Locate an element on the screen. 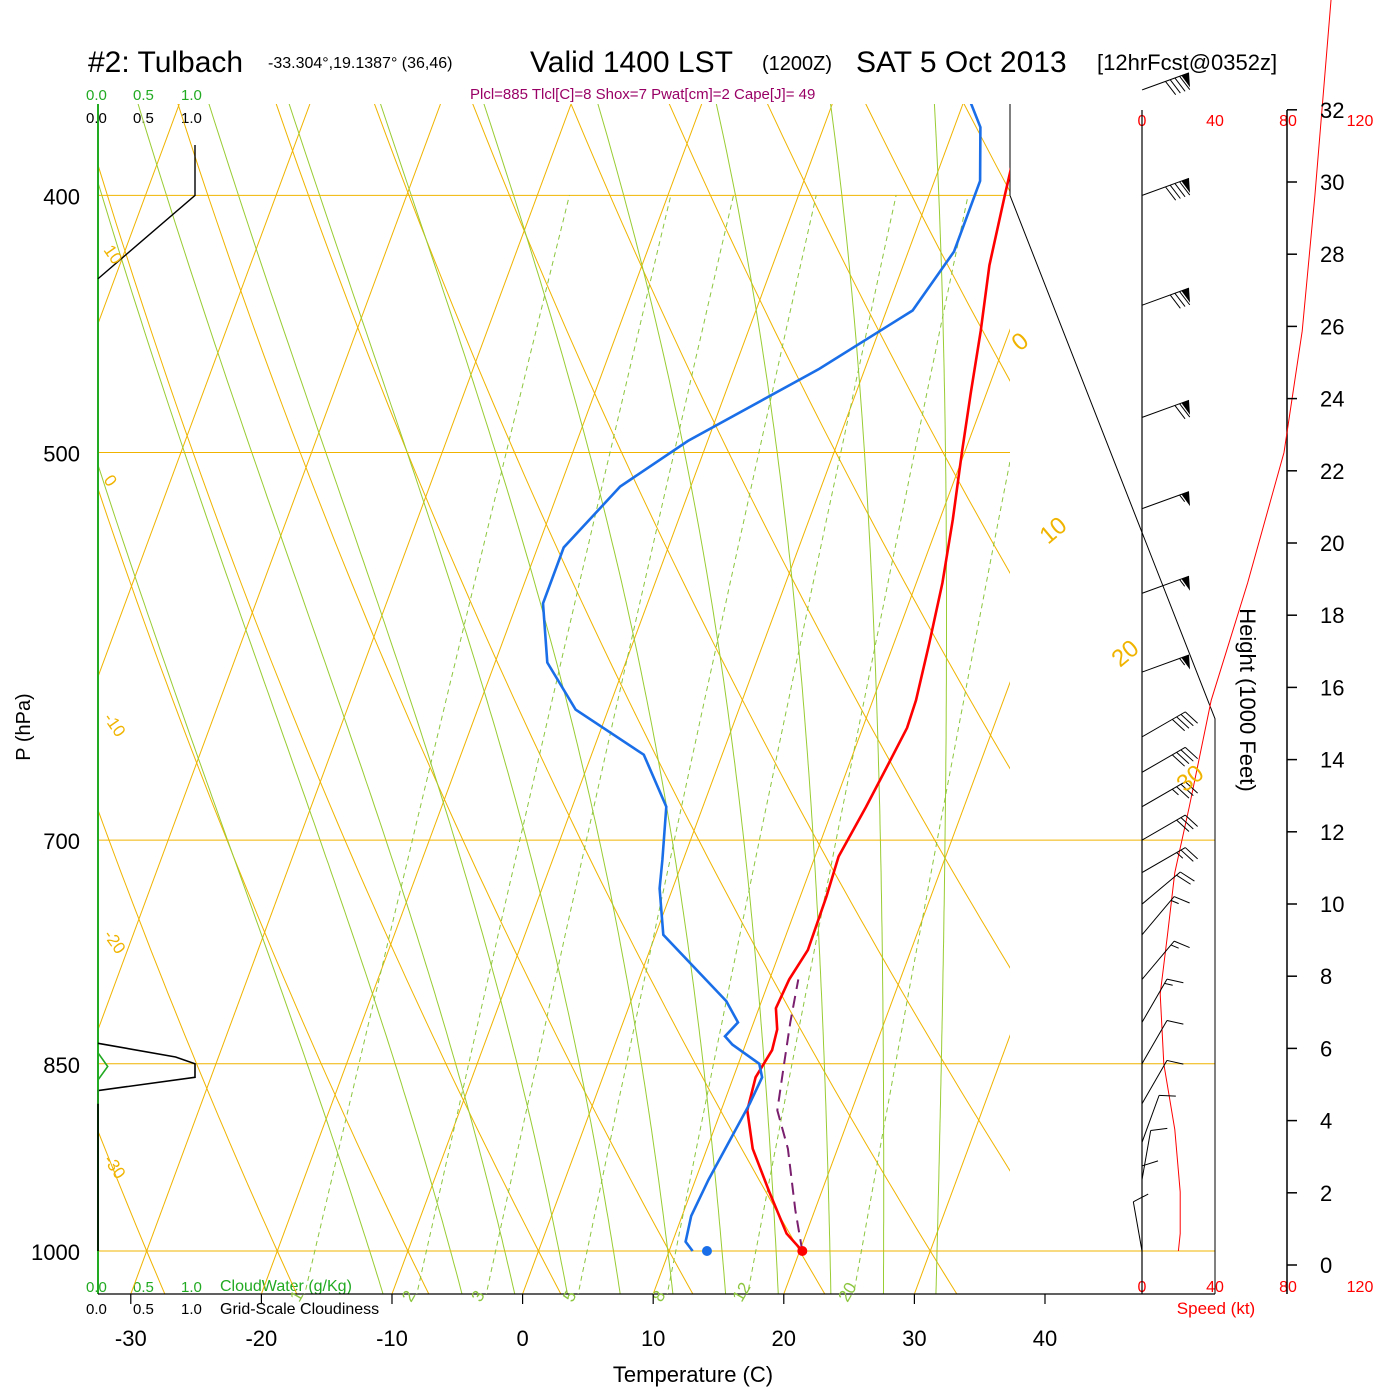  theta-label-left: -30 is located at coordinates (115, 1166).